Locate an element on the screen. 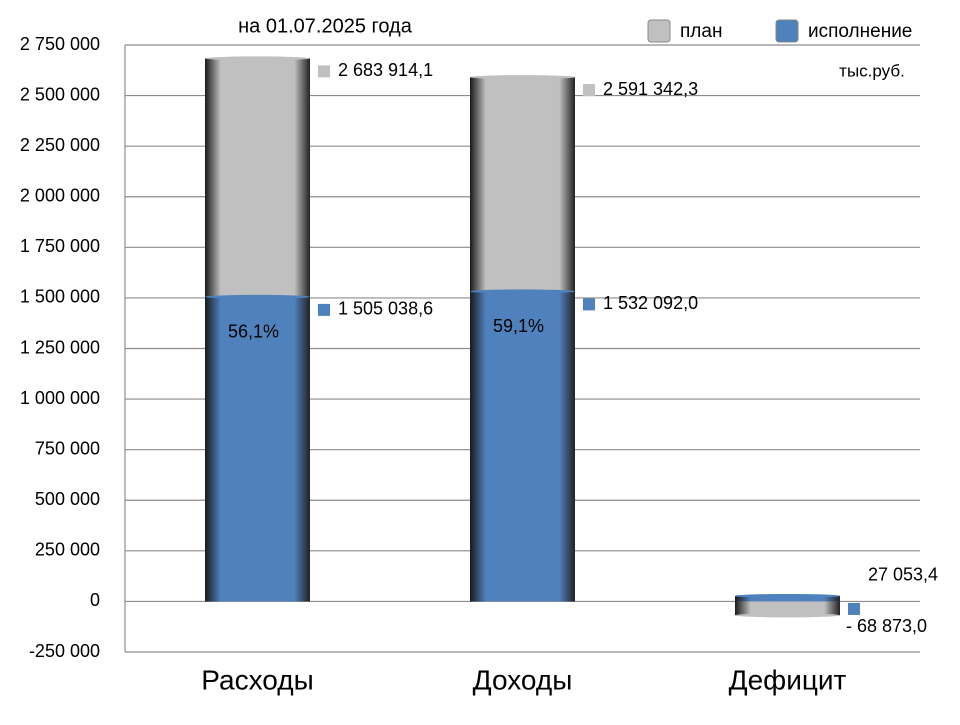 The height and width of the screenshot is (725, 960). y-tick-label: -250 000 is located at coordinates (64, 651).